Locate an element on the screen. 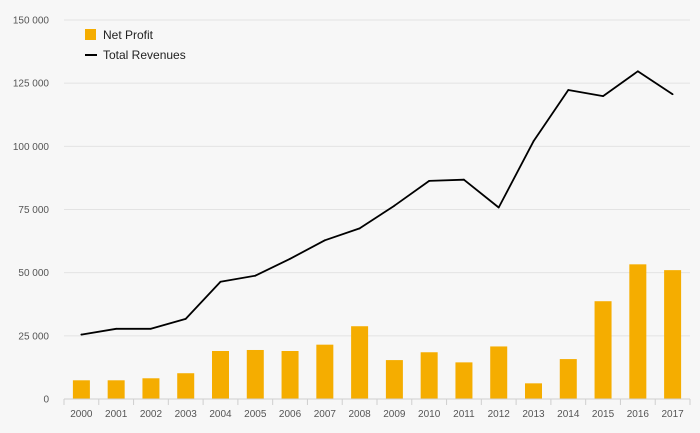 This screenshot has height=433, width=700. bar-net-profit-2003 is located at coordinates (186, 386).